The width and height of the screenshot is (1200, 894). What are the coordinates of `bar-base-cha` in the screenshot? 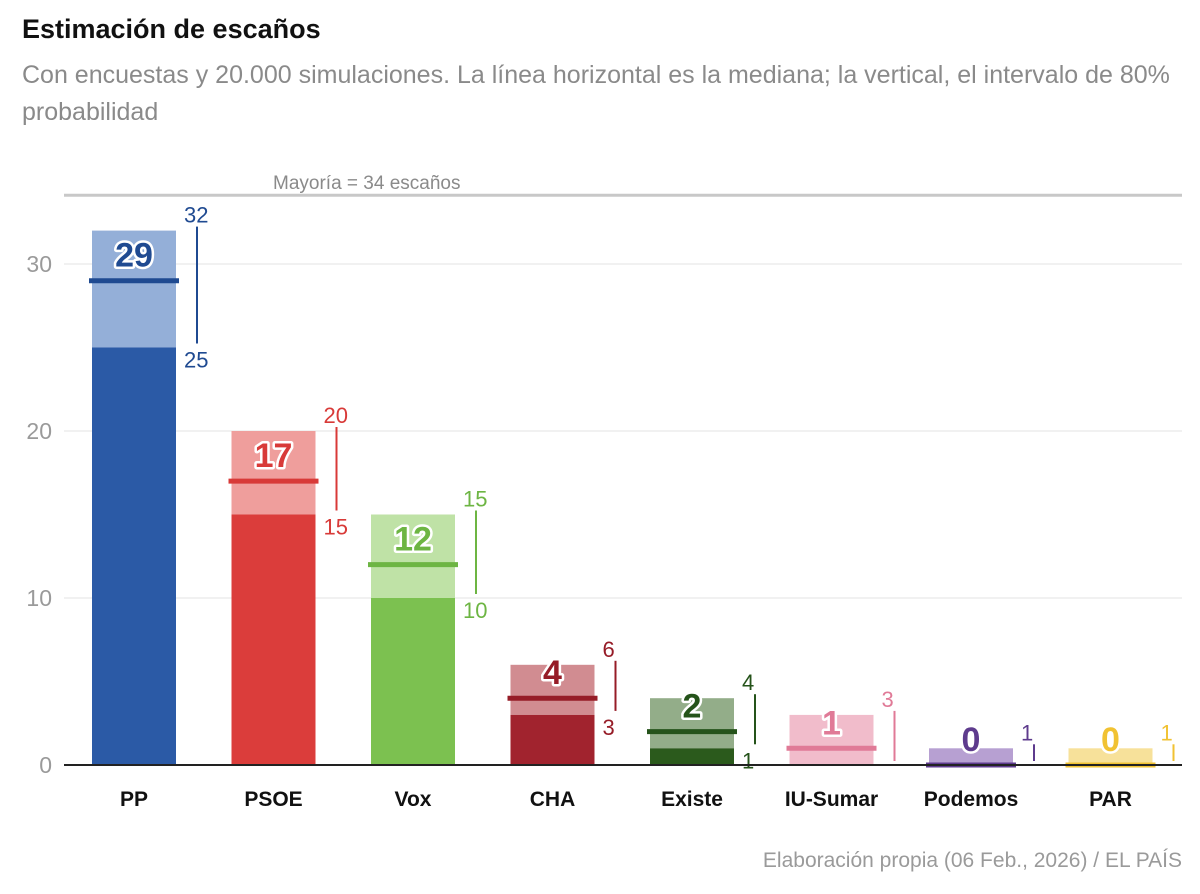 It's located at (552, 739).